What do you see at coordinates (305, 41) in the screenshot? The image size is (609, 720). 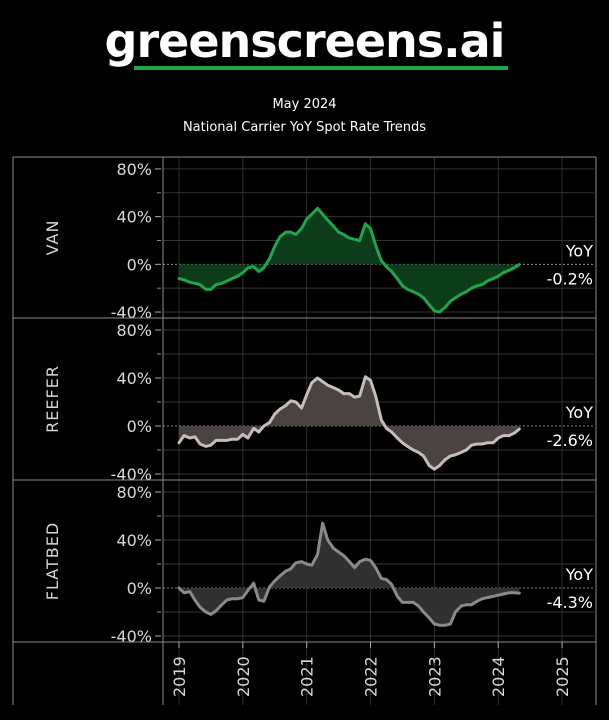 I see `brand-logo: greenscreens.ai` at bounding box center [305, 41].